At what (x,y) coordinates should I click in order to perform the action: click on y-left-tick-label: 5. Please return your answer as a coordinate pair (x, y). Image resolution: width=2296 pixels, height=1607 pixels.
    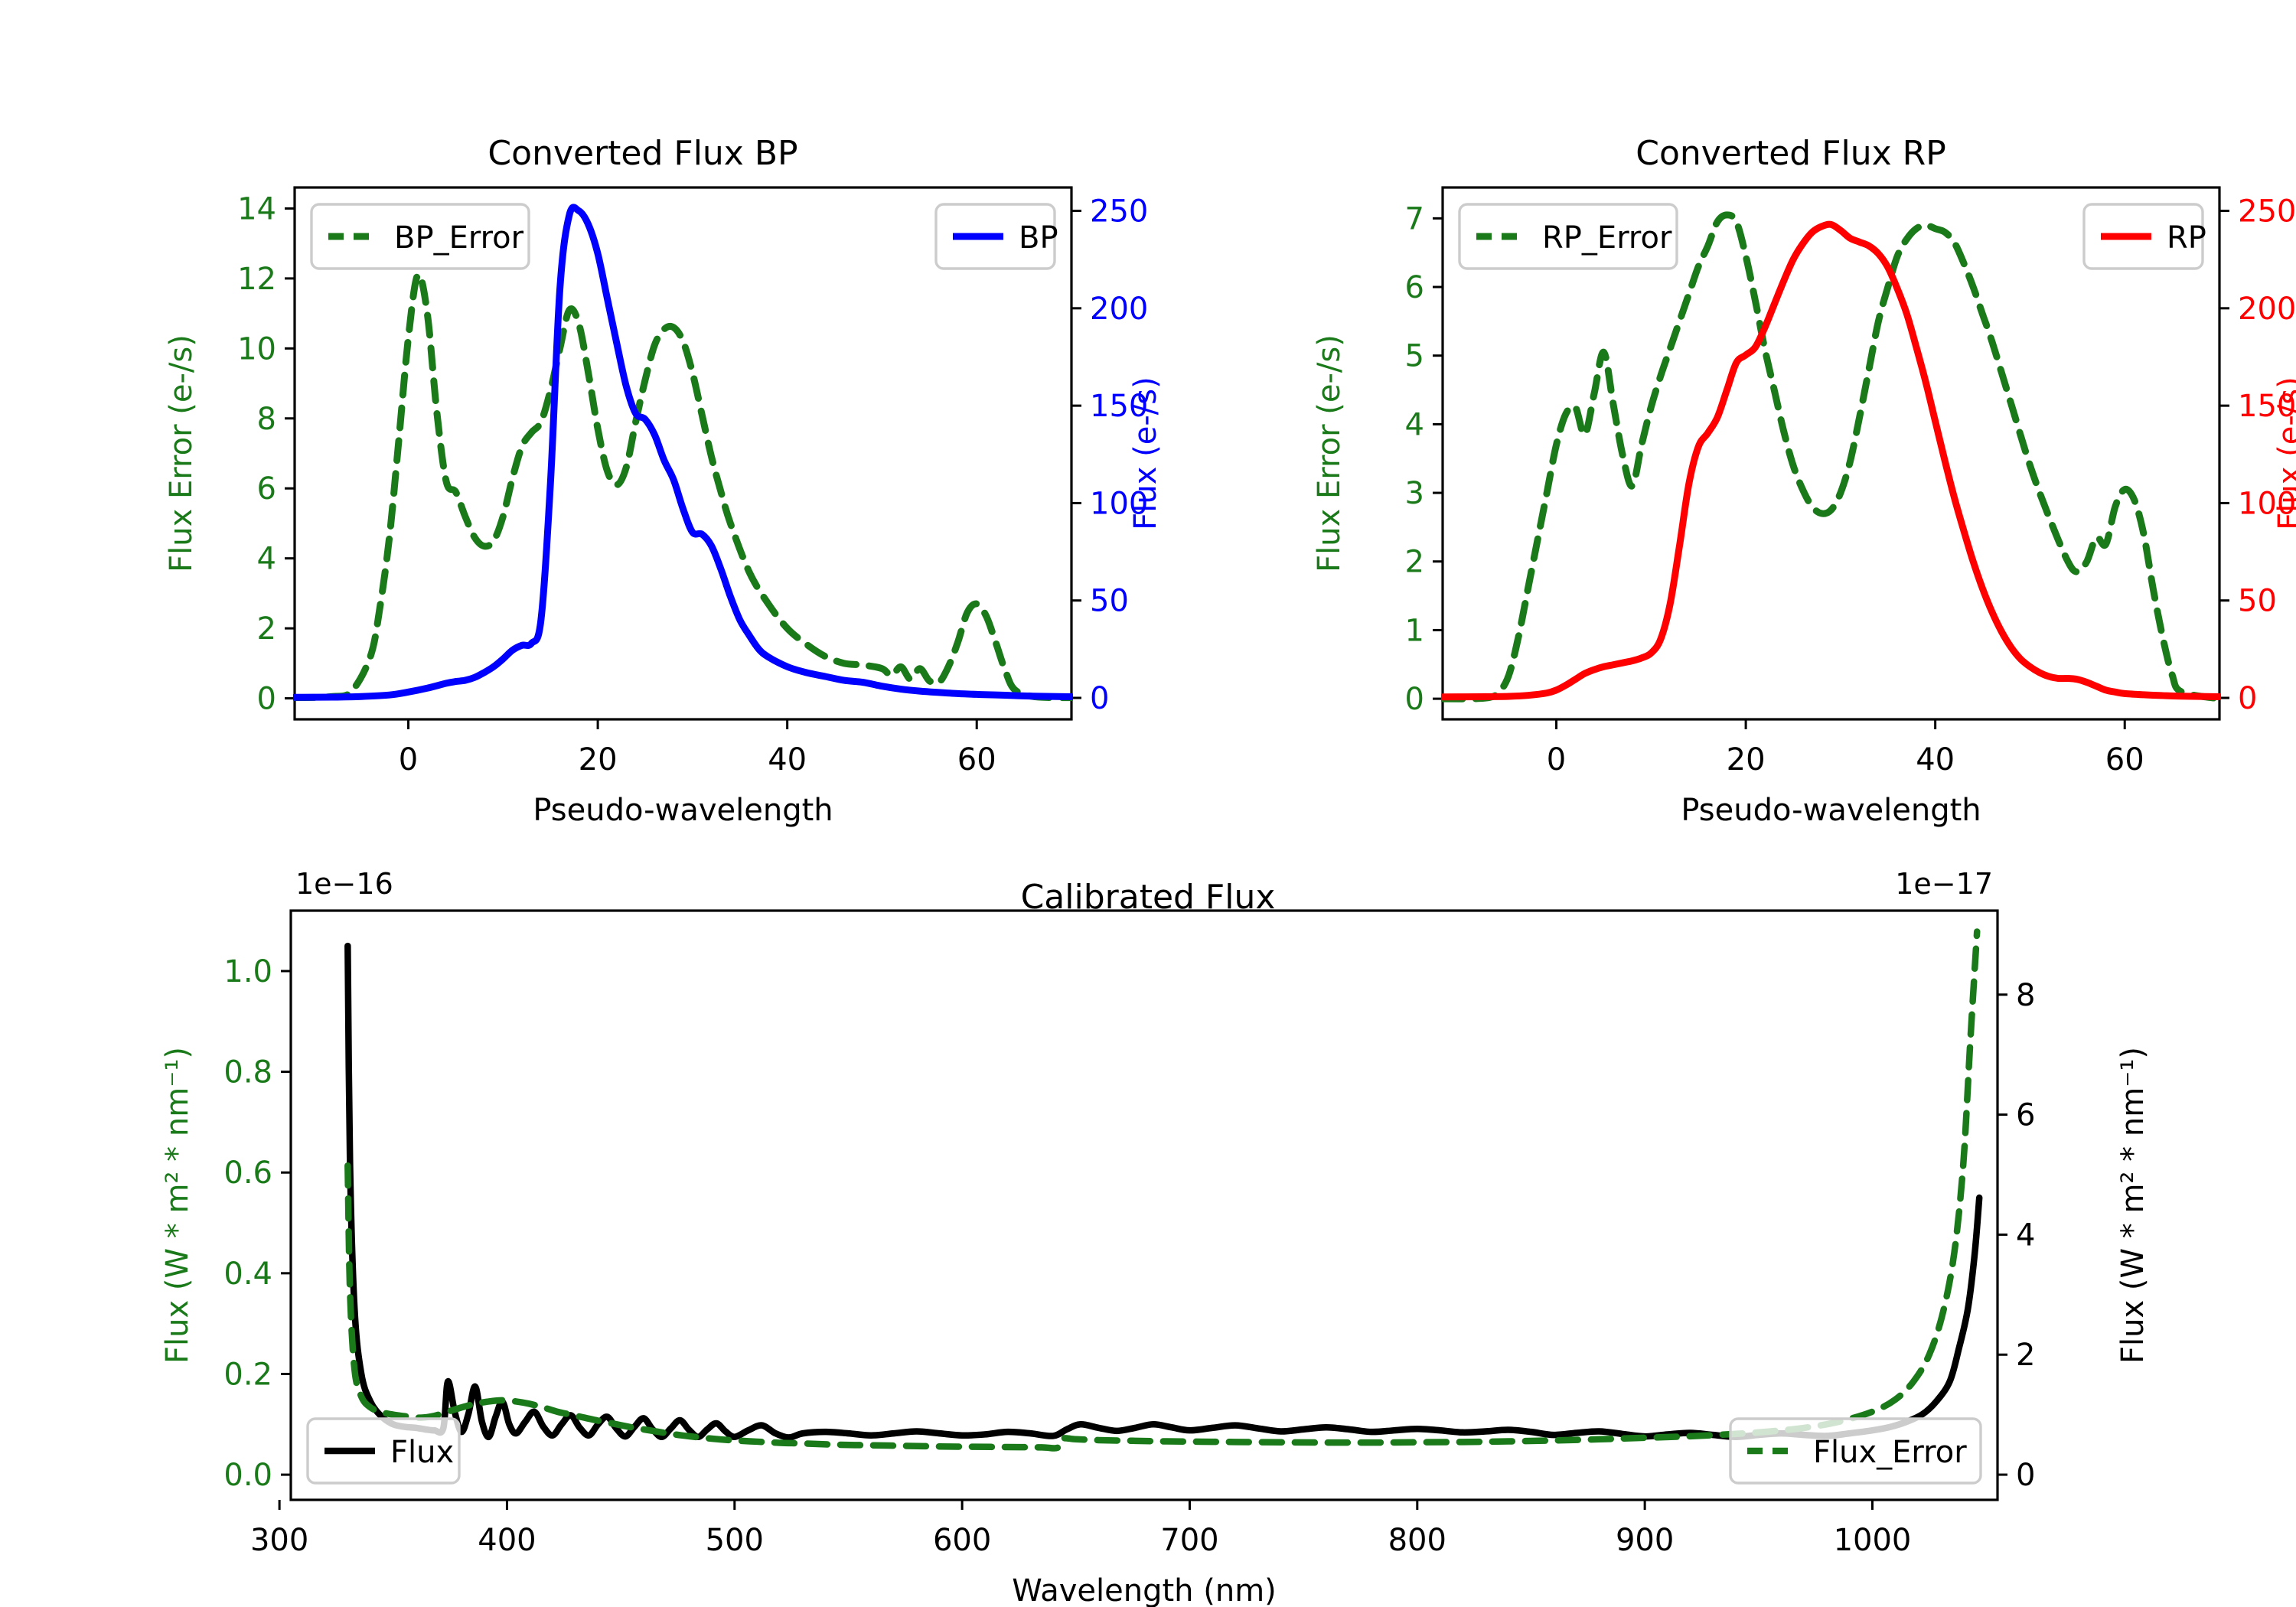
    Looking at the image, I should click on (1414, 356).